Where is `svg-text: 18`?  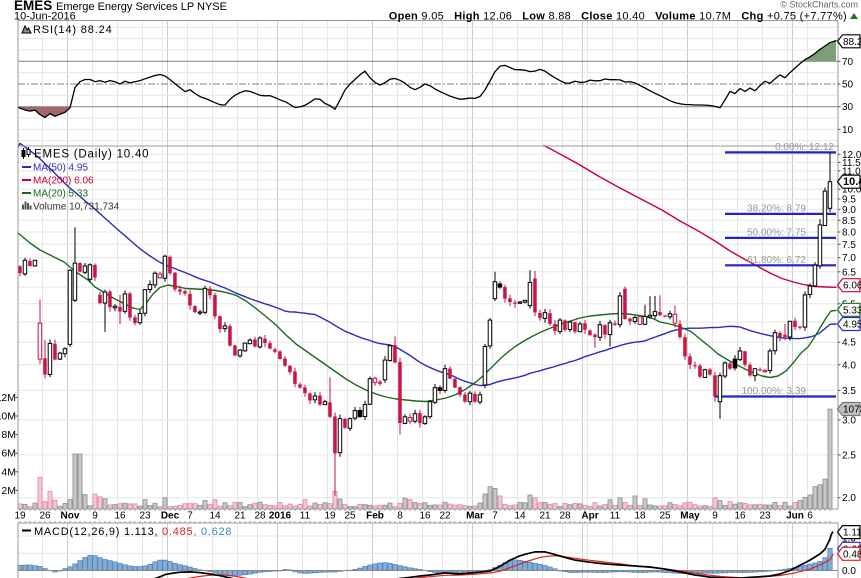
svg-text: 18 is located at coordinates (640, 516).